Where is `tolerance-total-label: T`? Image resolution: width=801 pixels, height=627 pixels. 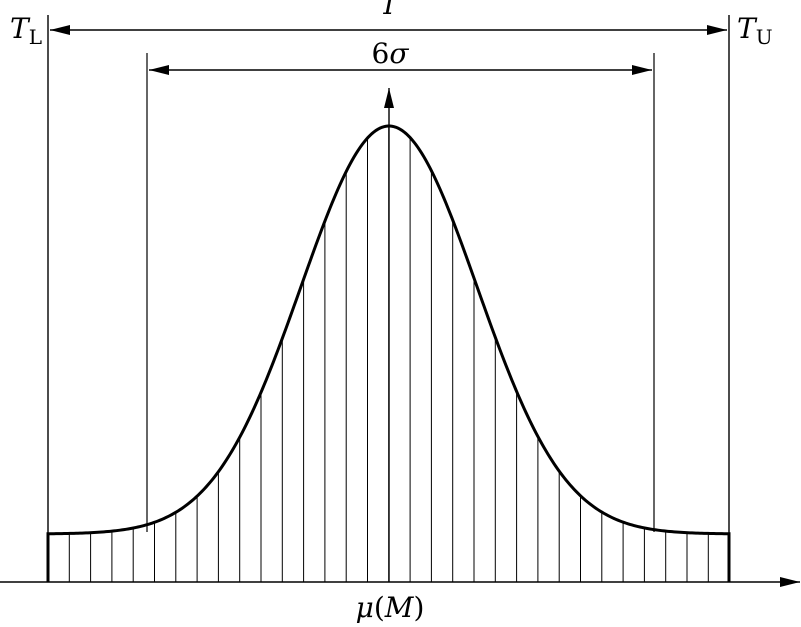
tolerance-total-label: T is located at coordinates (390, 10).